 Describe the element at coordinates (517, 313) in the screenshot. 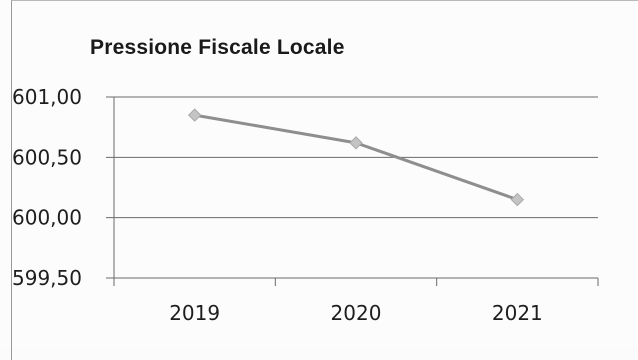

I see `x-tick-label: 2021` at that location.